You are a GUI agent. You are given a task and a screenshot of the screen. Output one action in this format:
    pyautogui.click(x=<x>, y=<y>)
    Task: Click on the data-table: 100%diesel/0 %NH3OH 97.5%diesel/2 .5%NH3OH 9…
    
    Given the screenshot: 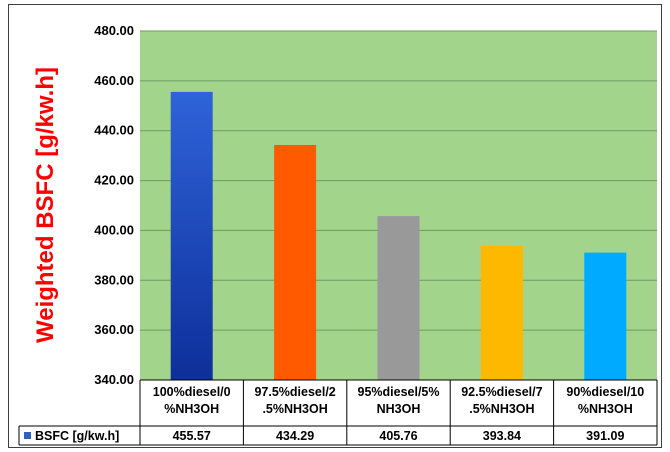 What is the action you would take?
    pyautogui.click(x=338, y=412)
    